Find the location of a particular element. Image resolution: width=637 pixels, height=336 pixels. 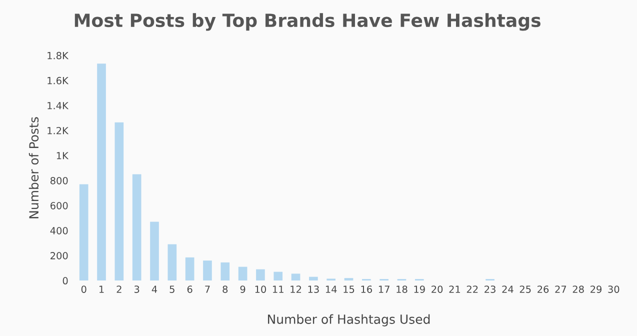

x-tick-label: 2 is located at coordinates (119, 289).